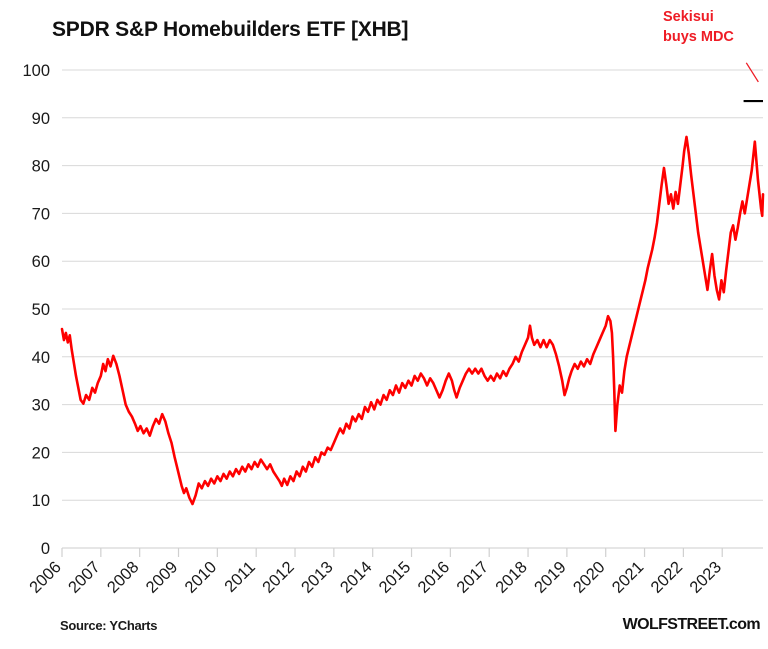  What do you see at coordinates (84, 577) in the screenshot?
I see `x-axis-tick-label: 2007` at bounding box center [84, 577].